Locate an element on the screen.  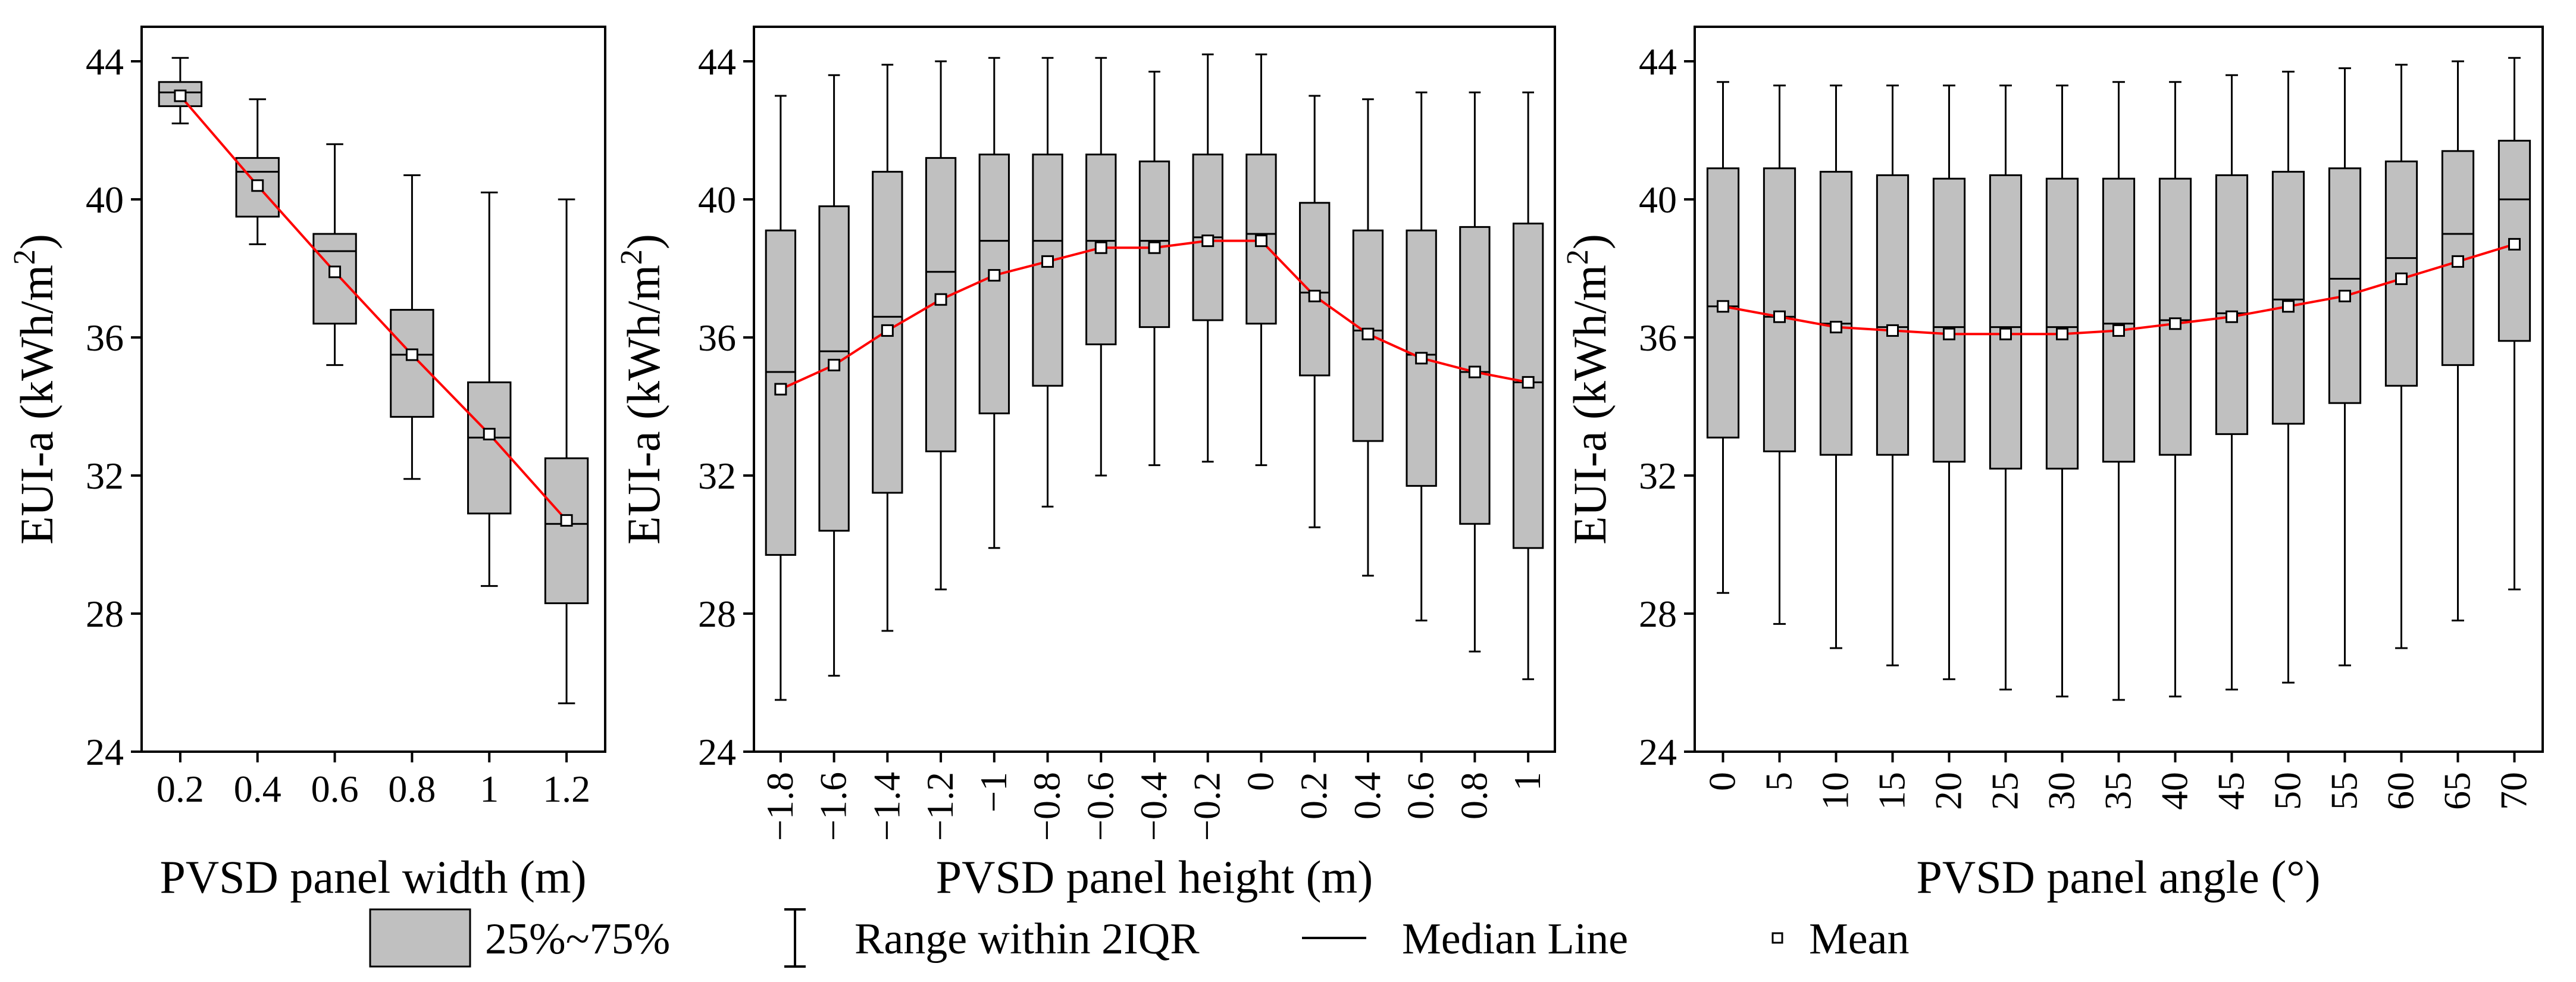
legend-range-label: Range within 2IQR is located at coordinates (1027, 939).